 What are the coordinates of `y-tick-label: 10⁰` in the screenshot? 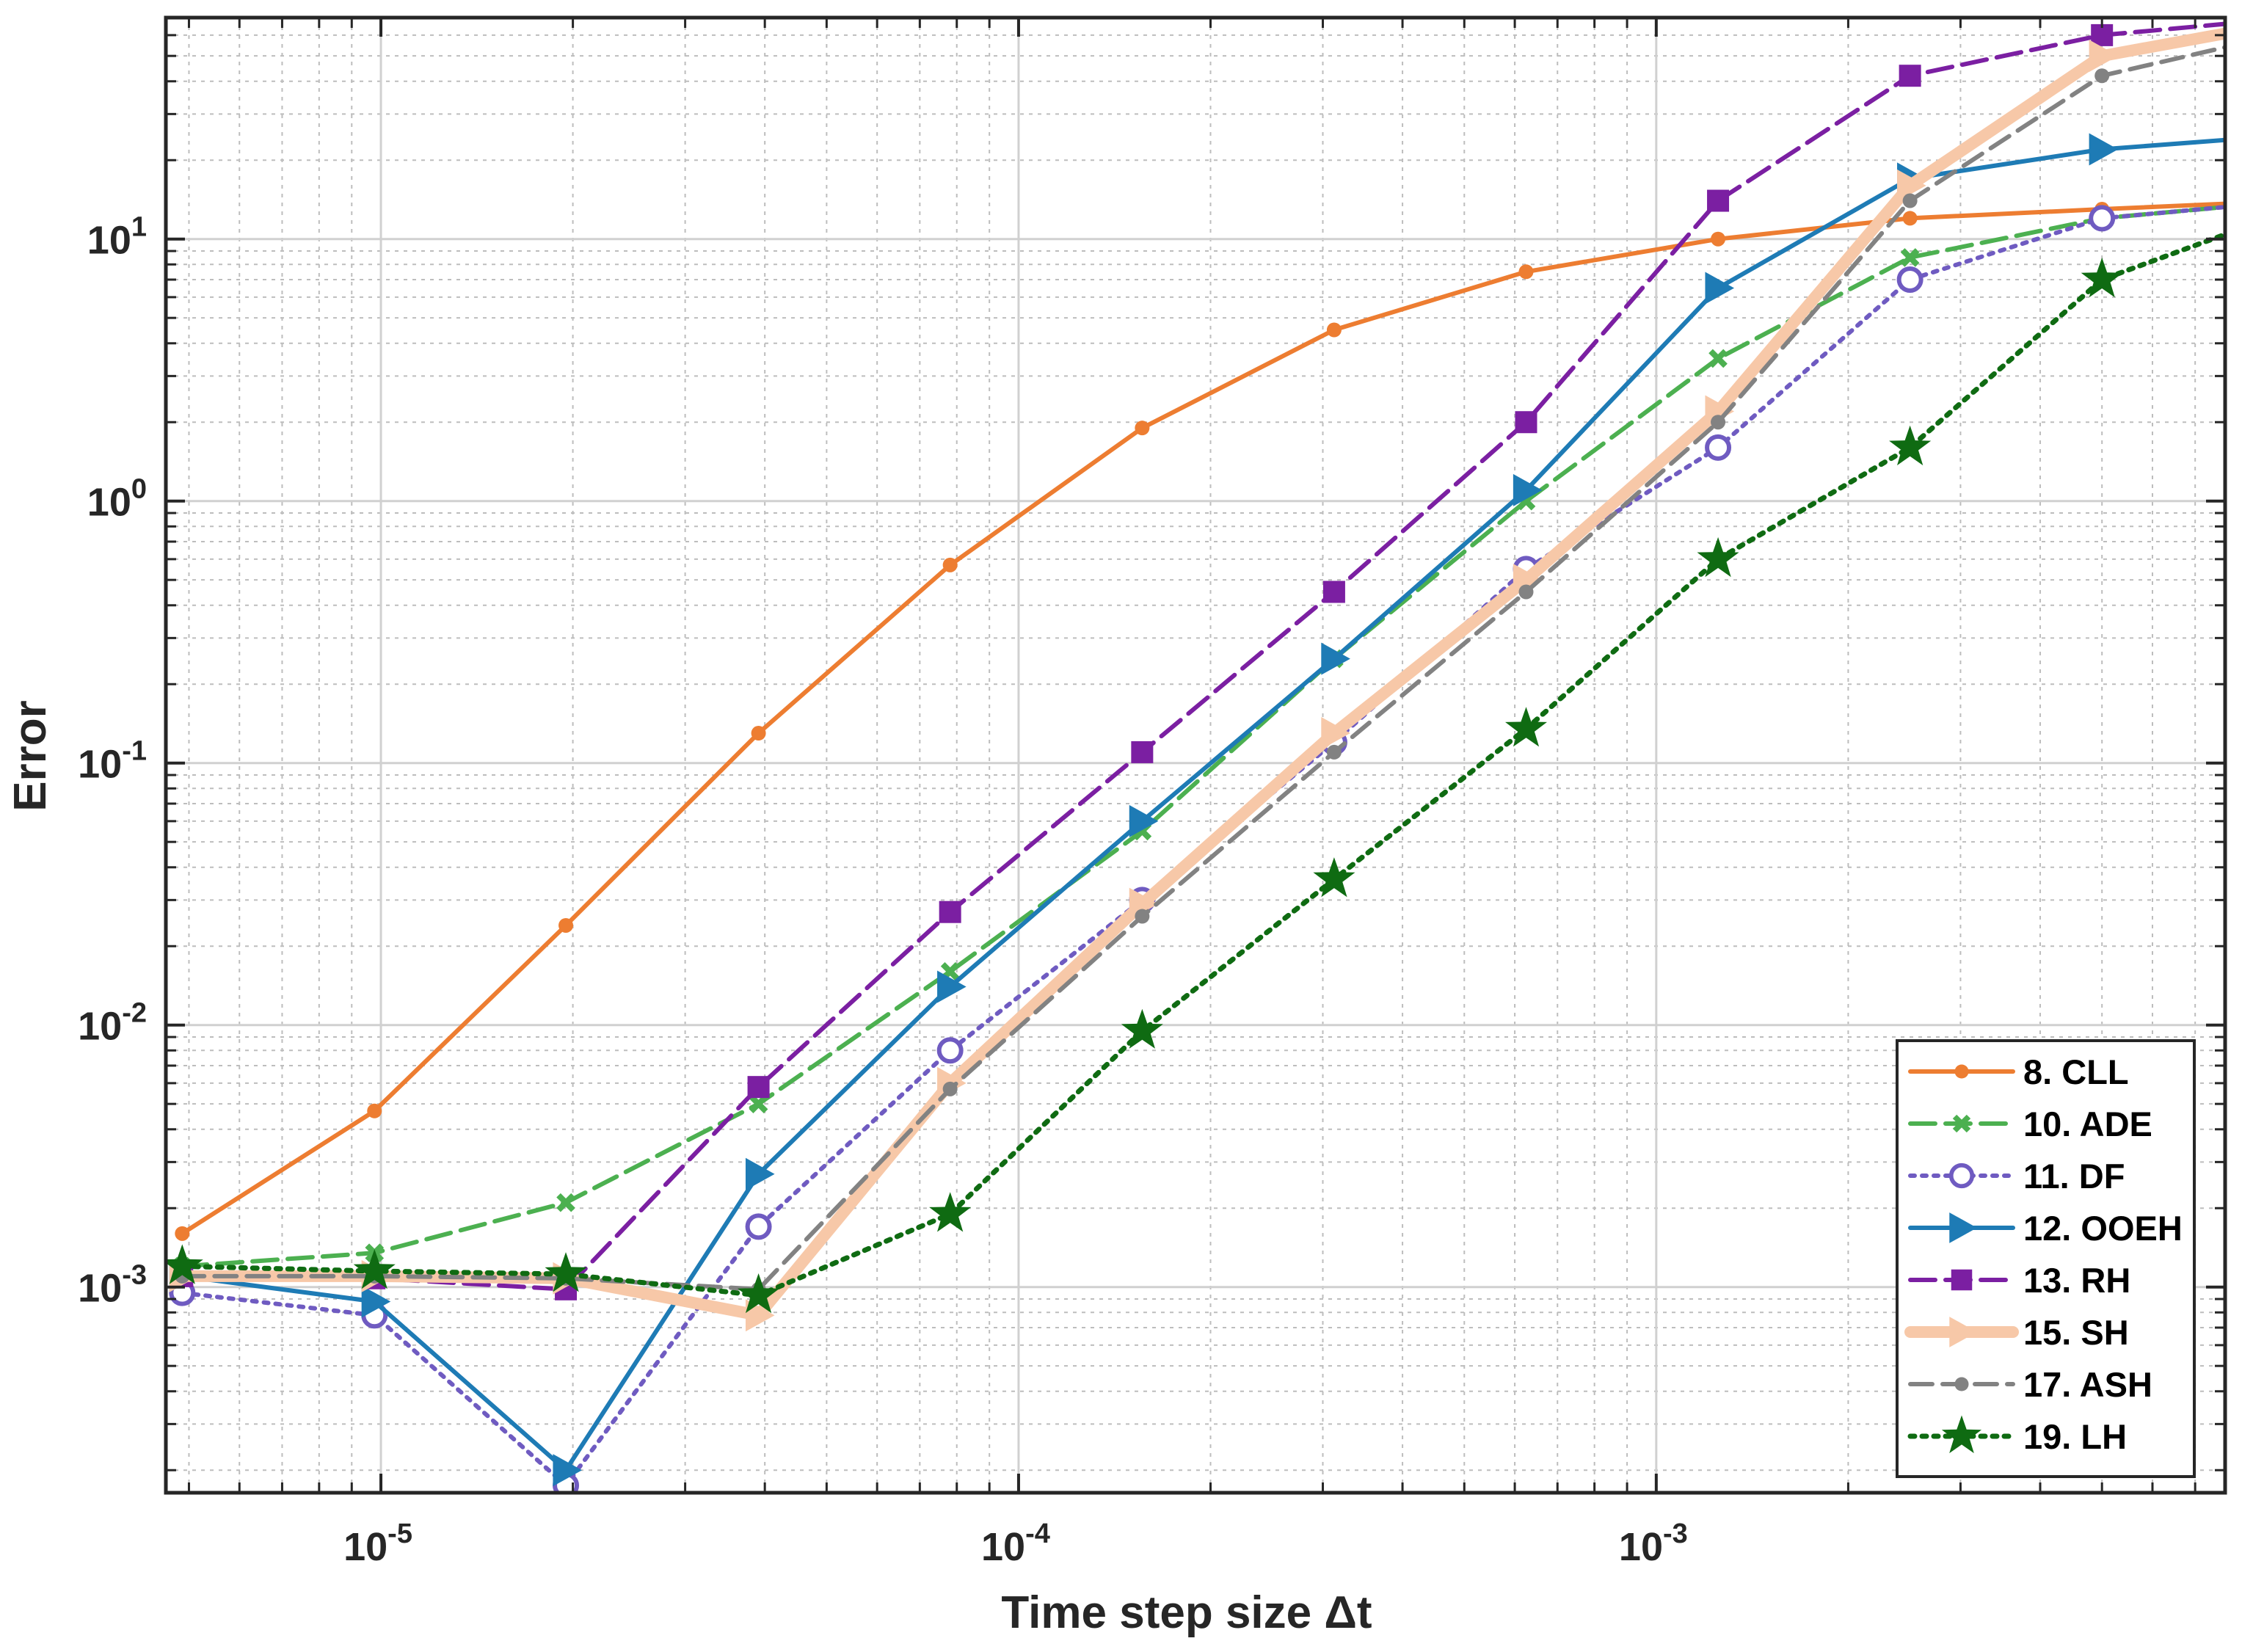 It's located at (117, 499).